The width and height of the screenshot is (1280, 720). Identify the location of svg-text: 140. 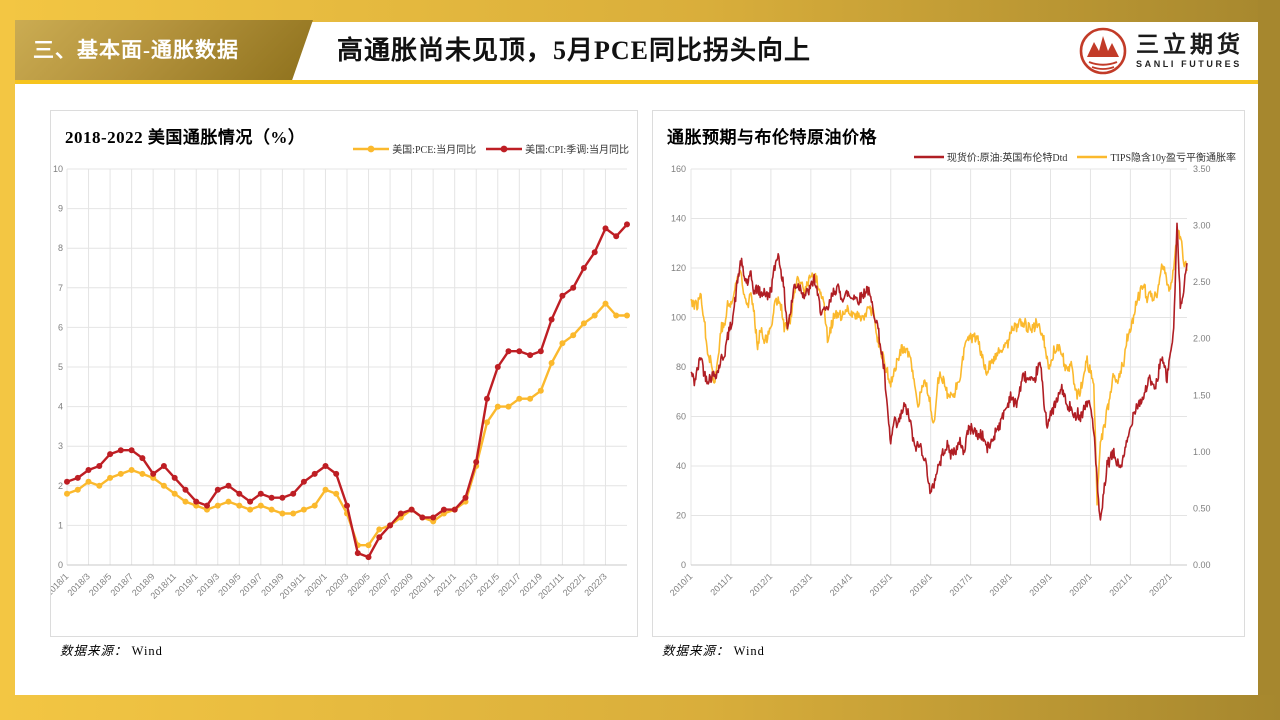
(678, 219).